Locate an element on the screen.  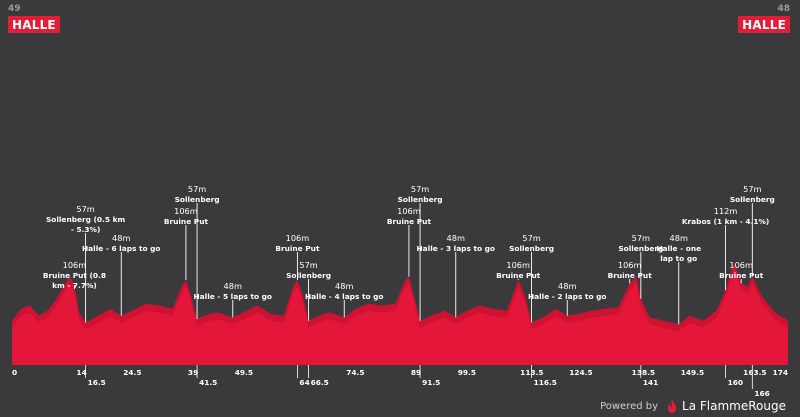
flame-icon is located at coordinates (672, 406).